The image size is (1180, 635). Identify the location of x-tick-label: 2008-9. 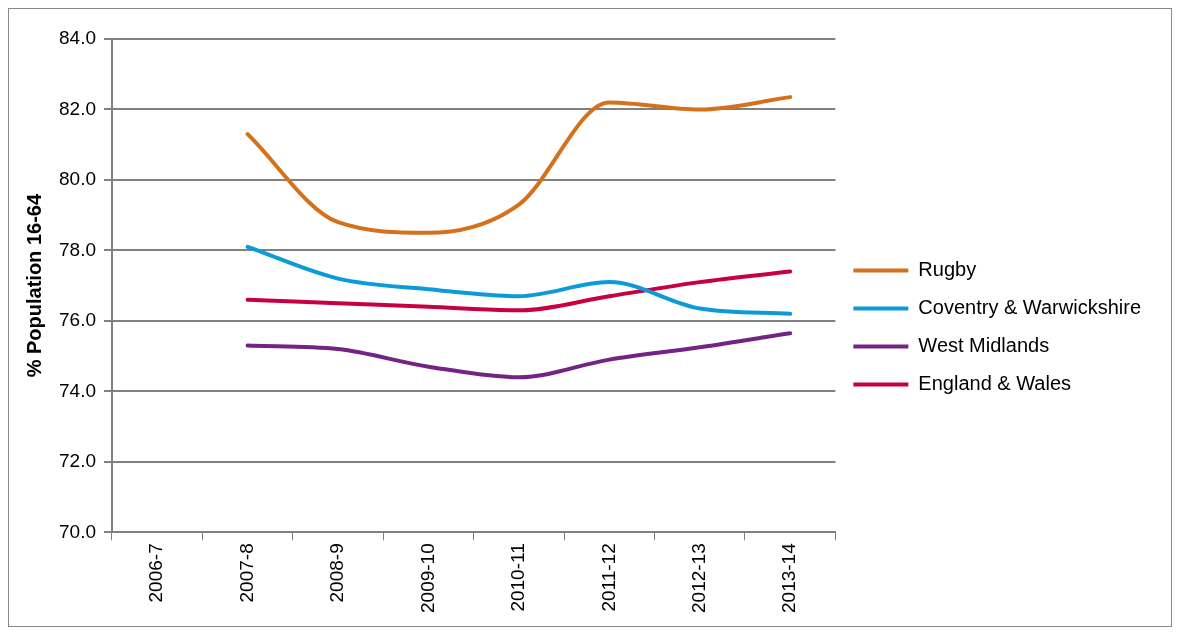
(337, 573).